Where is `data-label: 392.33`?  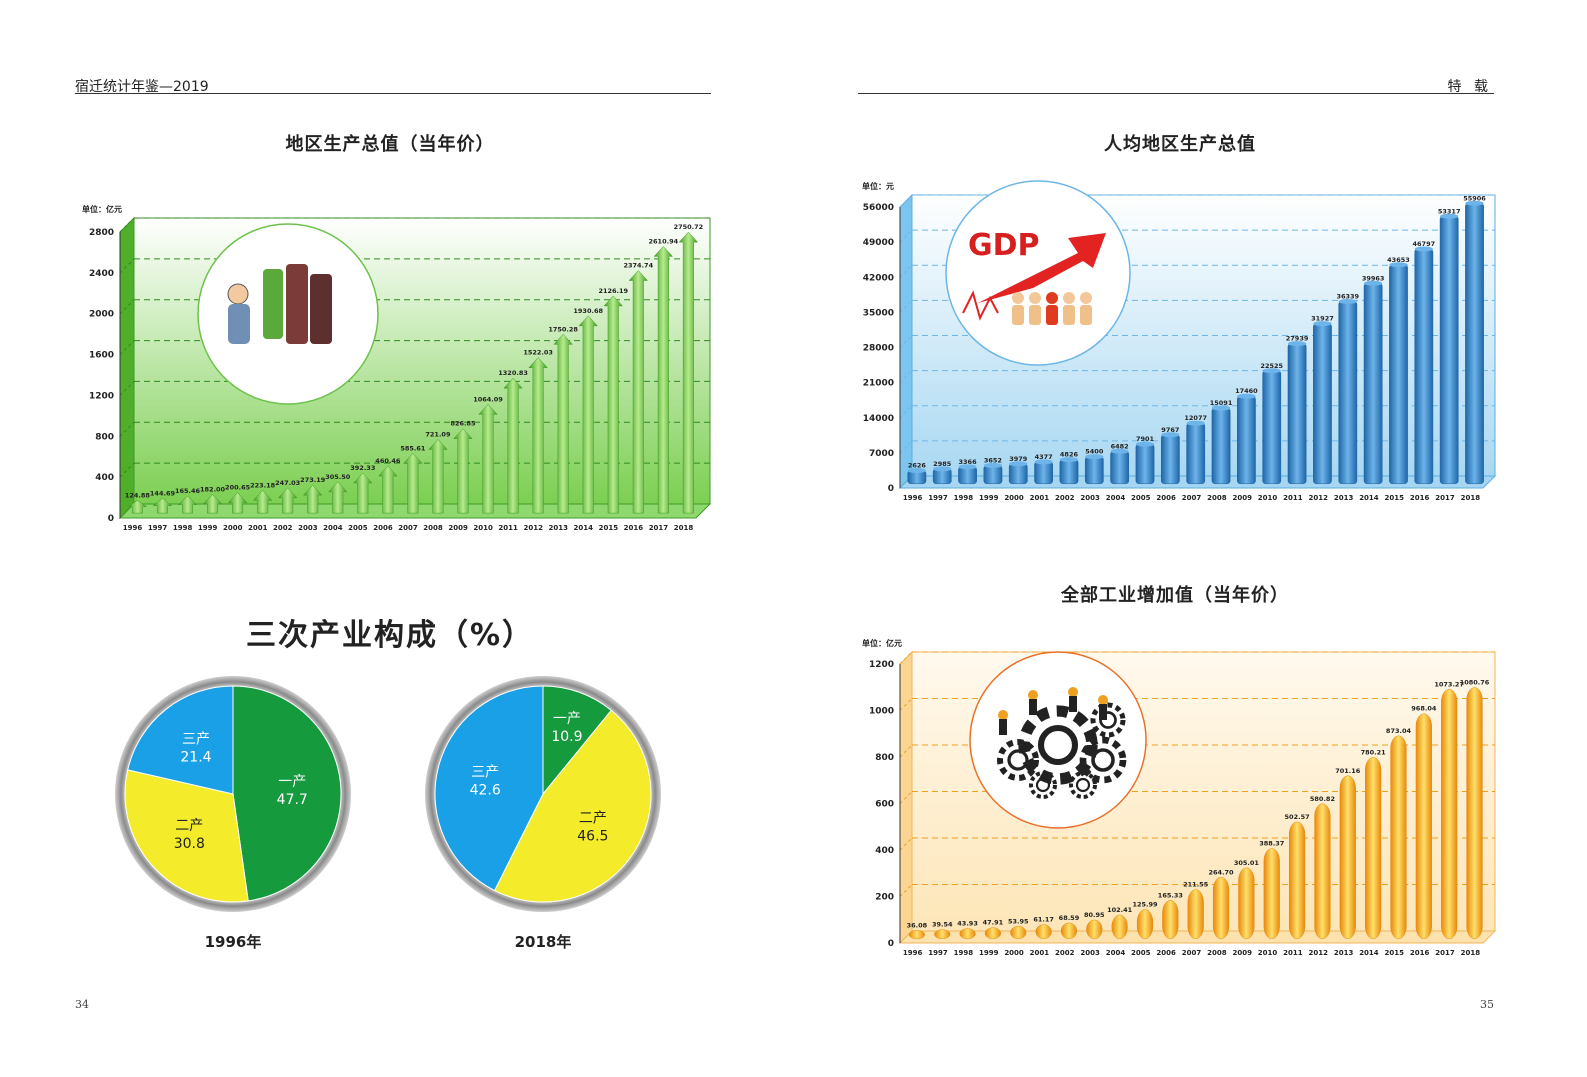
data-label: 392.33 is located at coordinates (362, 468).